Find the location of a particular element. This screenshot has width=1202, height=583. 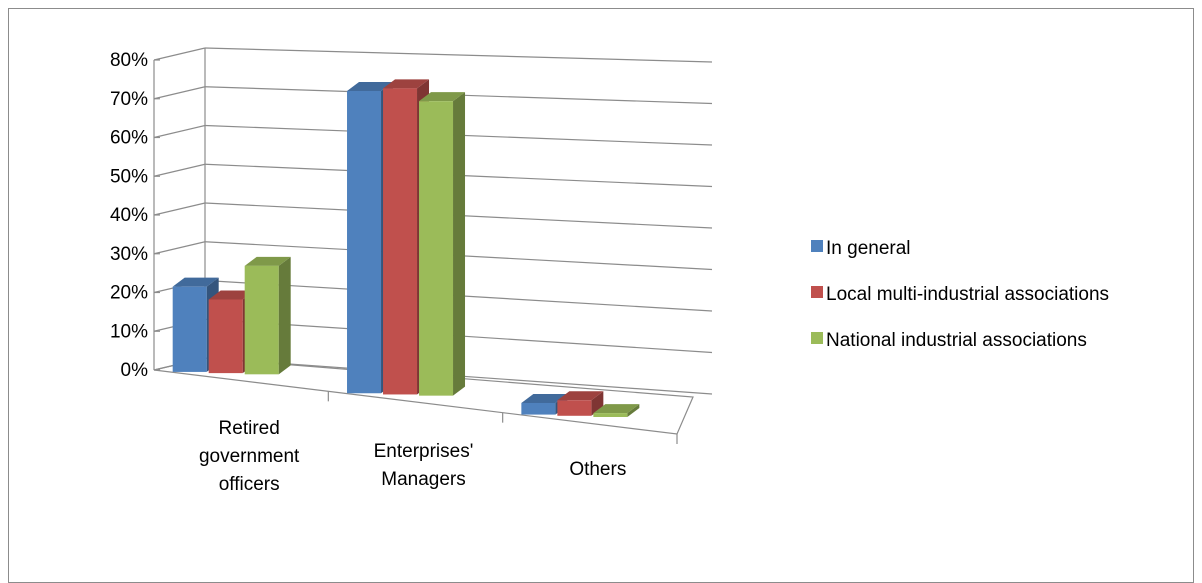

y-tick-label: 70% is located at coordinates (129, 99).